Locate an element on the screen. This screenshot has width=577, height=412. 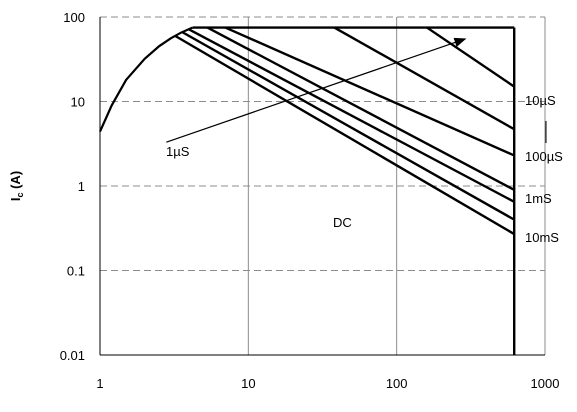
label-10us: 10µS is located at coordinates (540, 100).